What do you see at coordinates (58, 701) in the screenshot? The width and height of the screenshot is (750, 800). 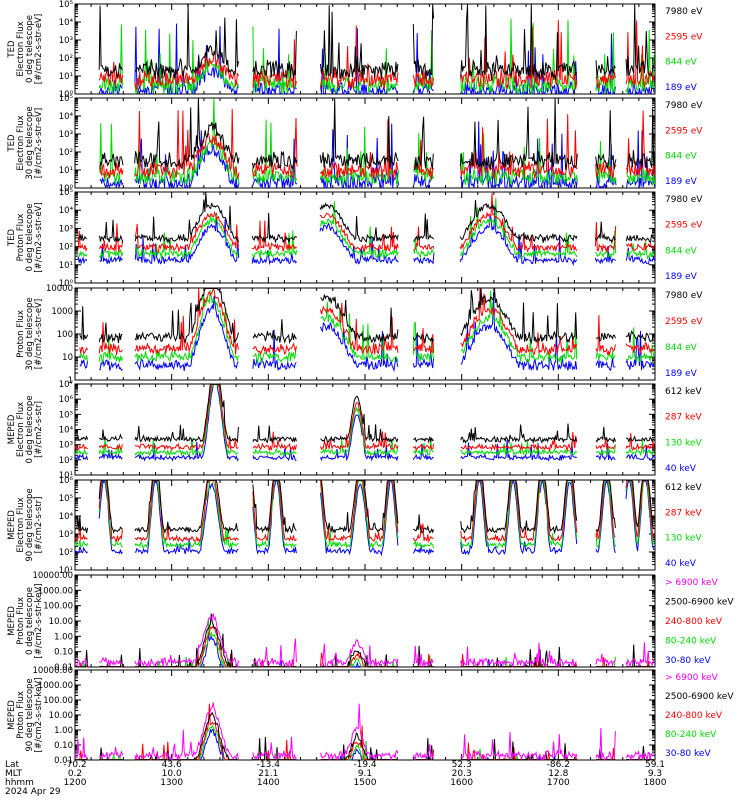 I see `y-tick-label: 100.00` at bounding box center [58, 701].